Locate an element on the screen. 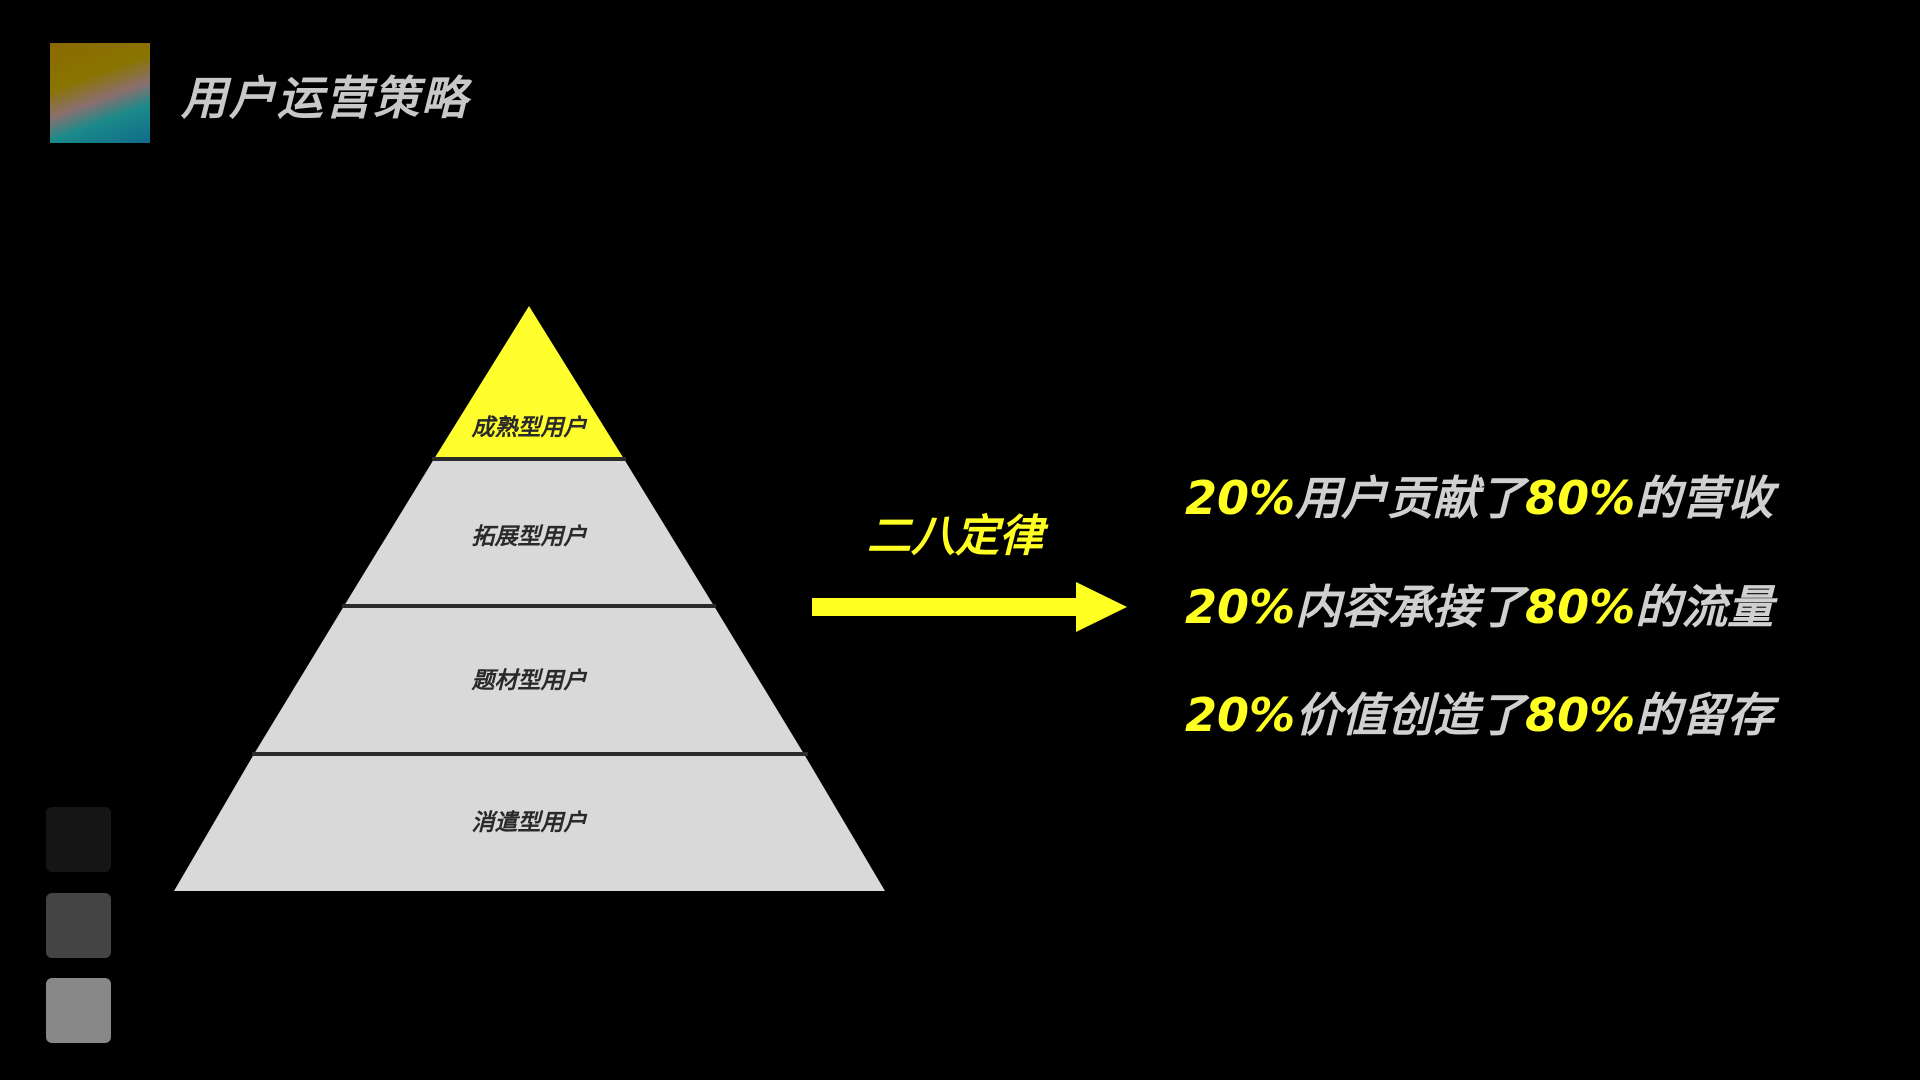  logo is located at coordinates (100, 93).